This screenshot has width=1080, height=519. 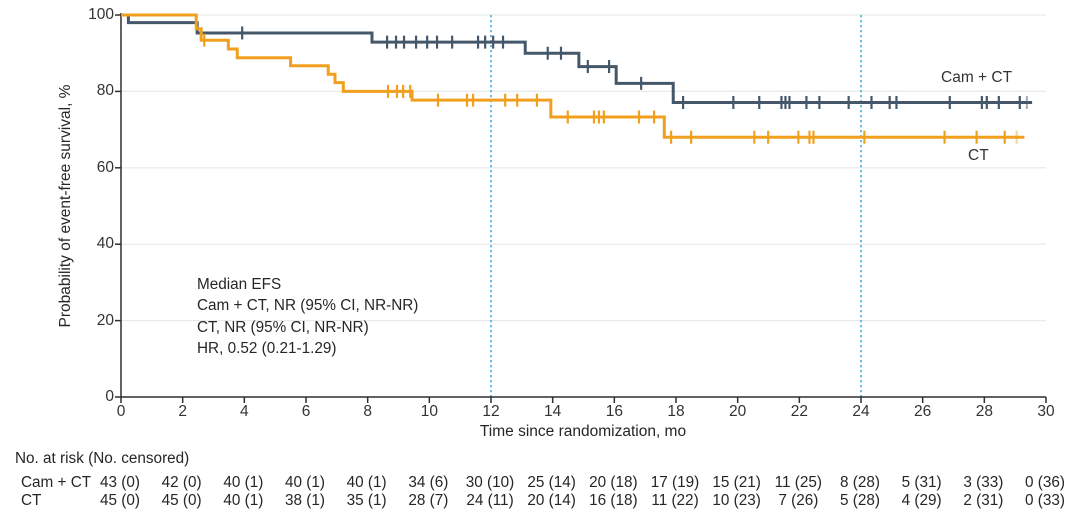 What do you see at coordinates (923, 411) in the screenshot?
I see `x-tick-label: 26` at bounding box center [923, 411].